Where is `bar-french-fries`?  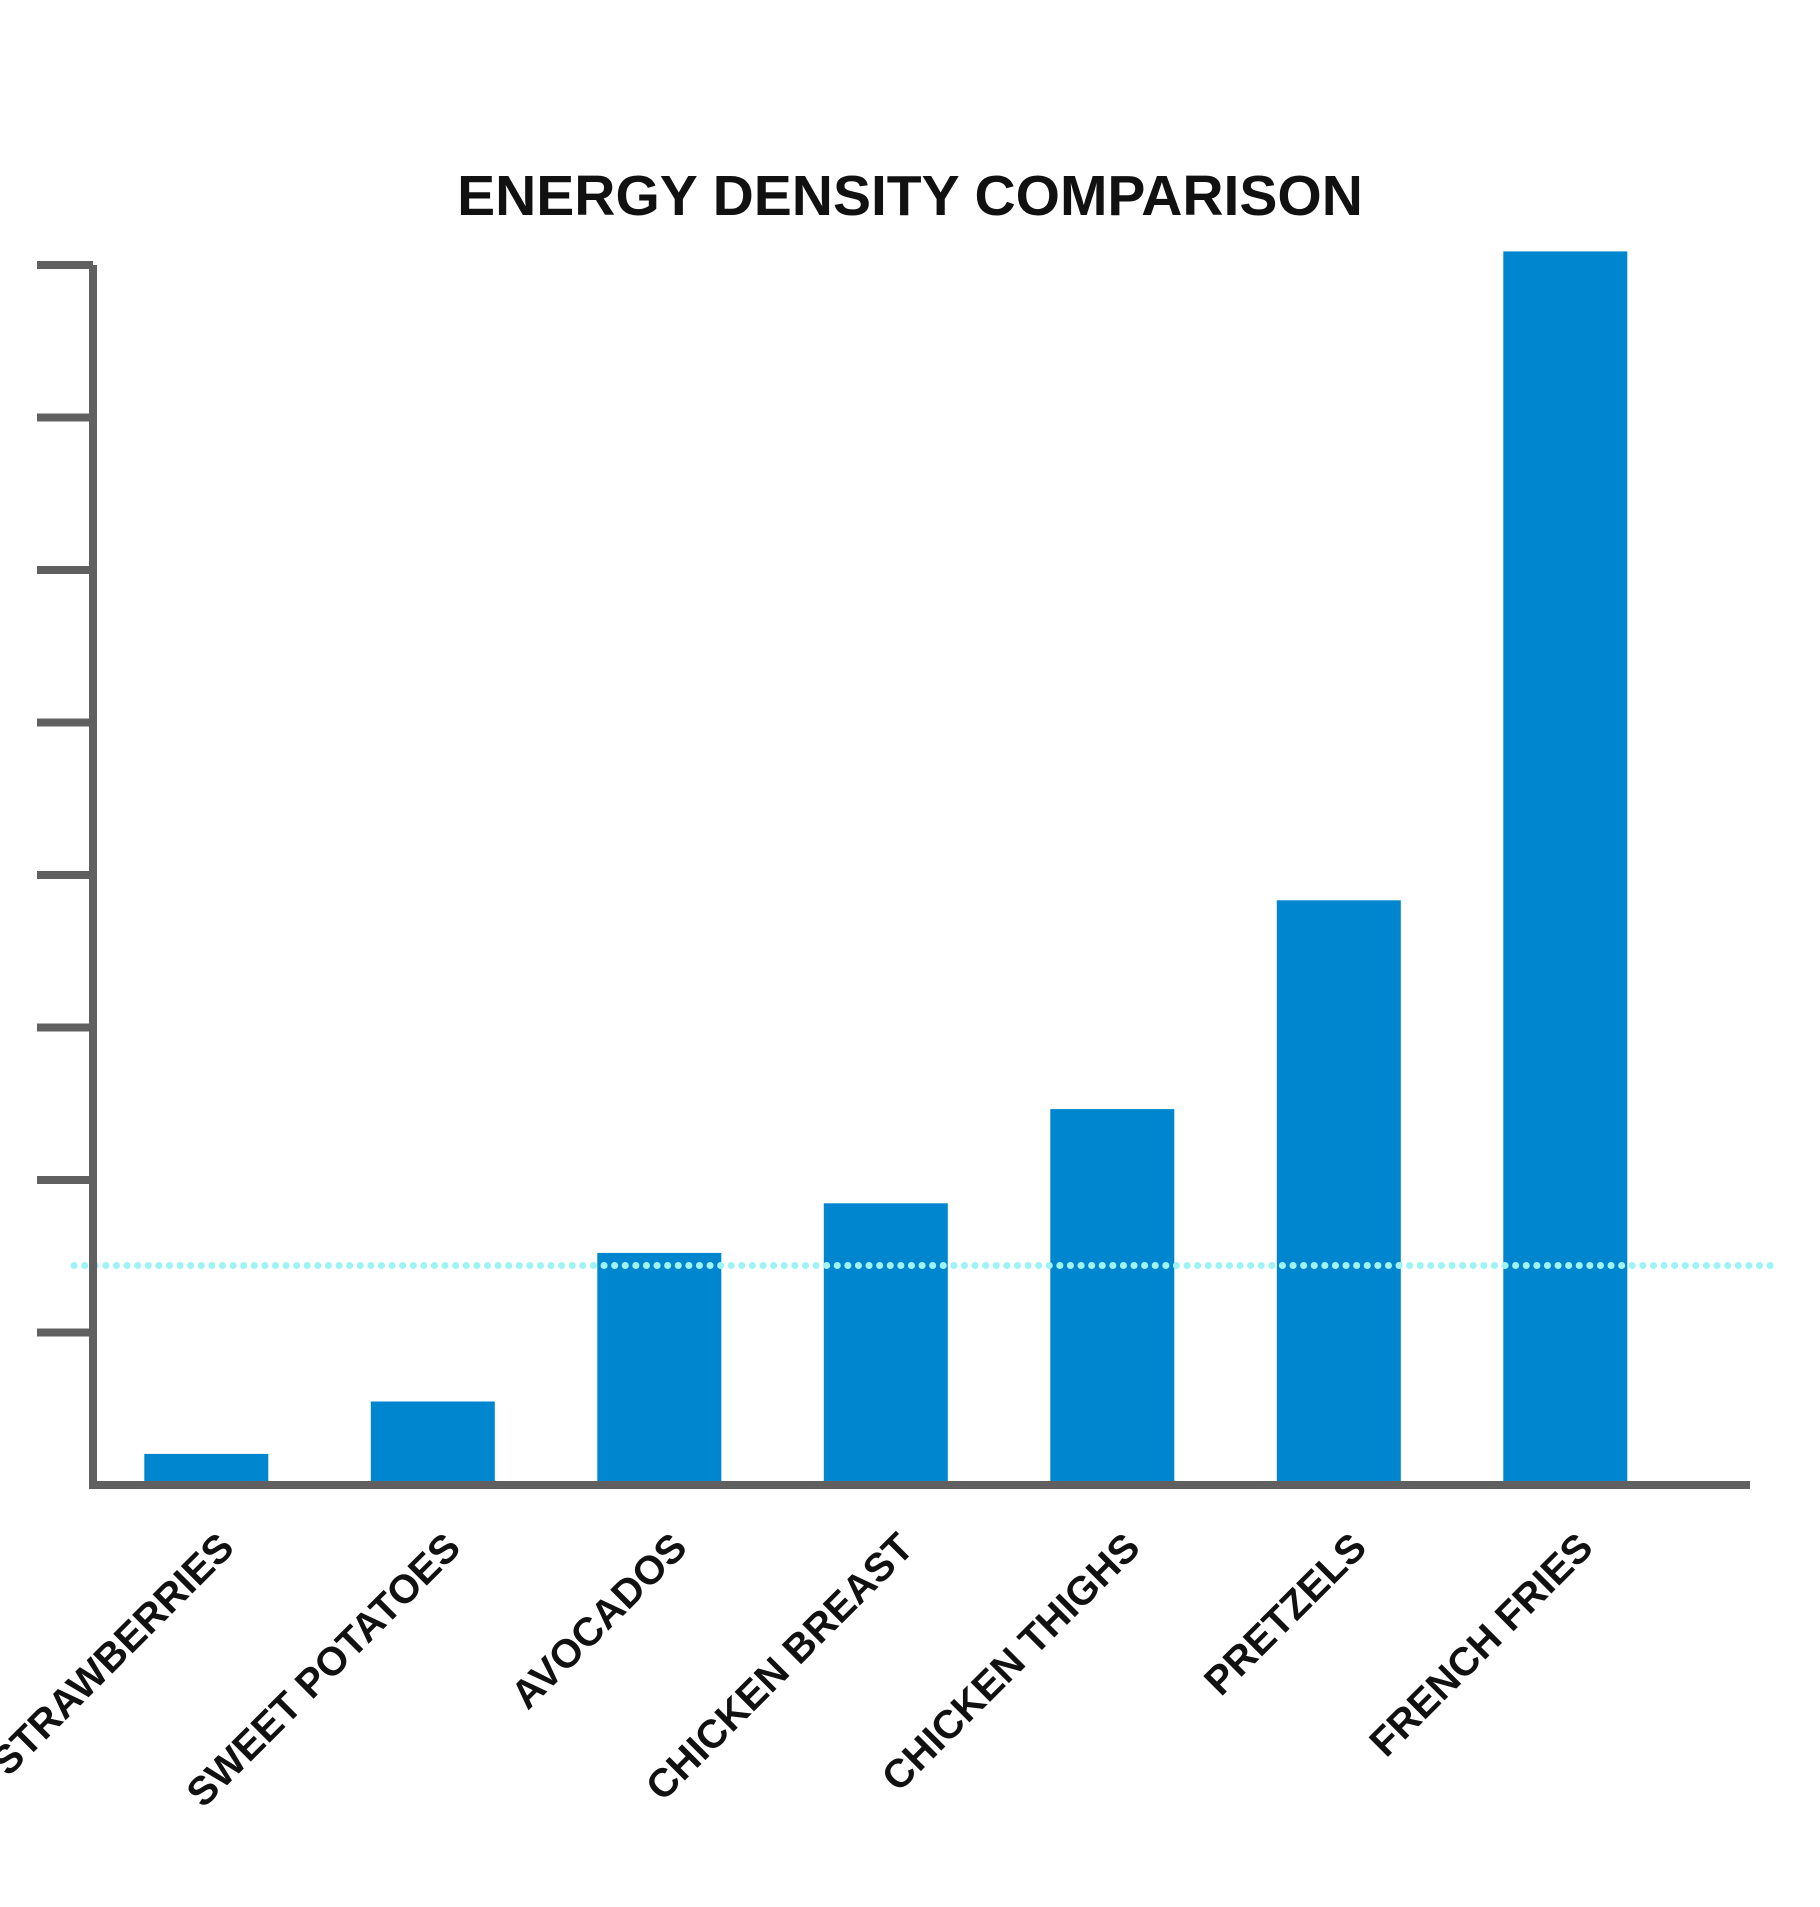
bar-french-fries is located at coordinates (1565, 868).